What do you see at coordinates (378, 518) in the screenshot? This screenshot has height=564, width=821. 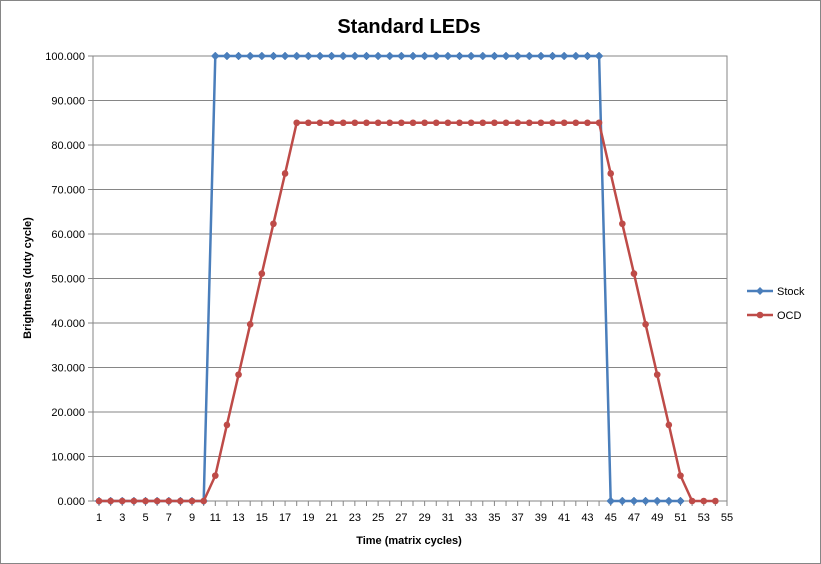 I see `x-tick-label: 25` at bounding box center [378, 518].